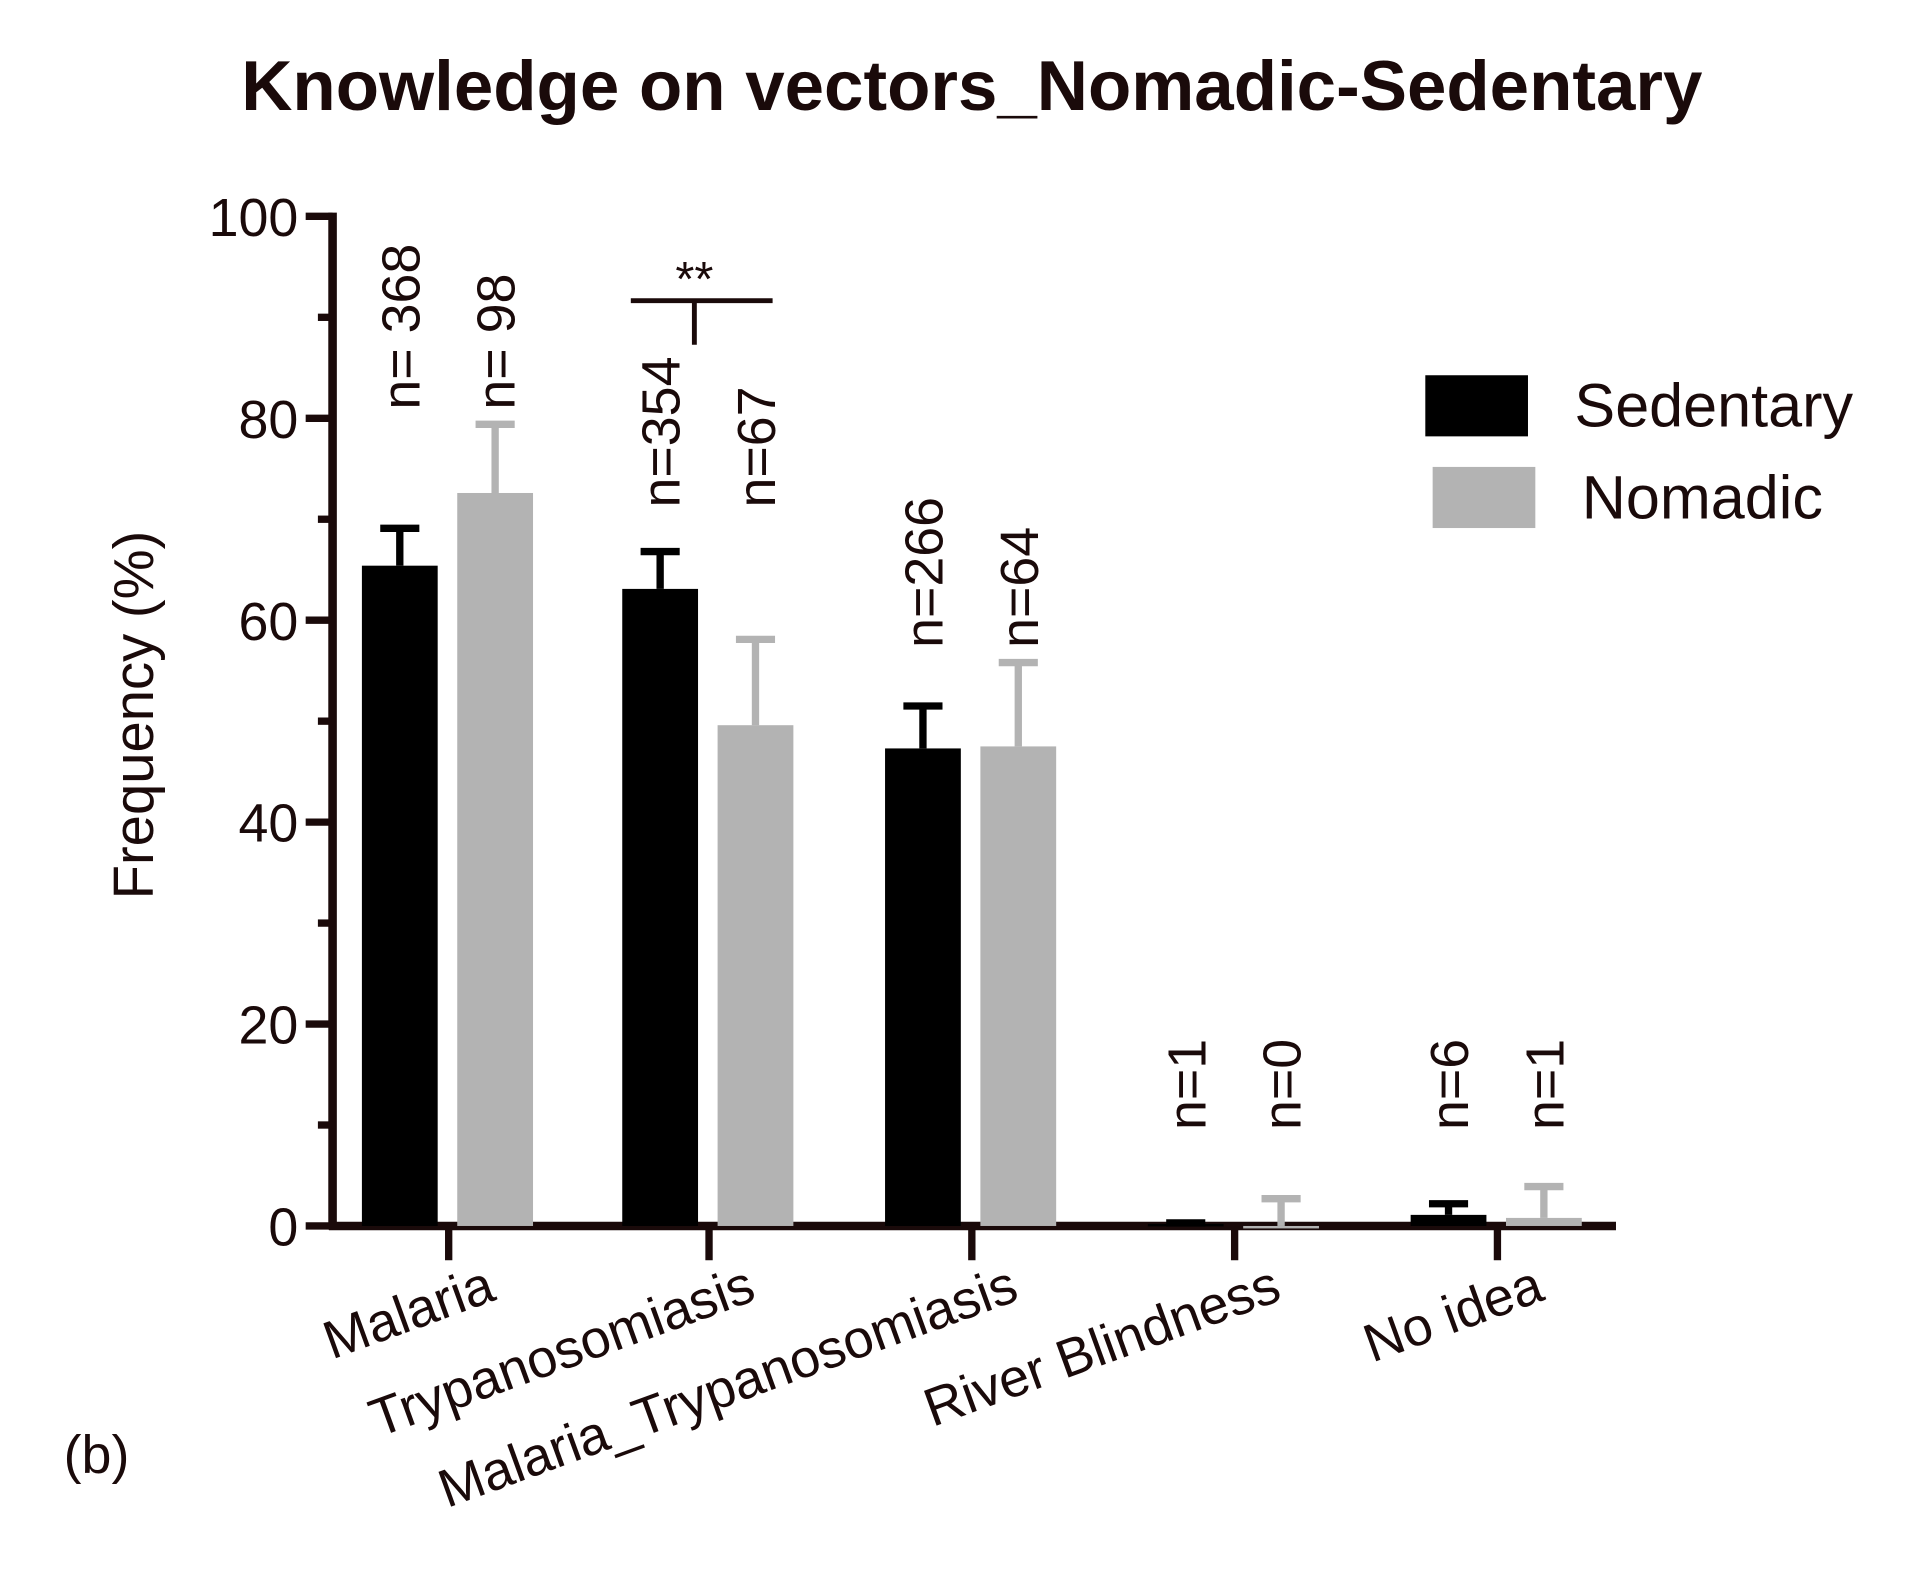 The width and height of the screenshot is (1907, 1589). What do you see at coordinates (254, 218) in the screenshot?
I see `y-tick-label: 100` at bounding box center [254, 218].